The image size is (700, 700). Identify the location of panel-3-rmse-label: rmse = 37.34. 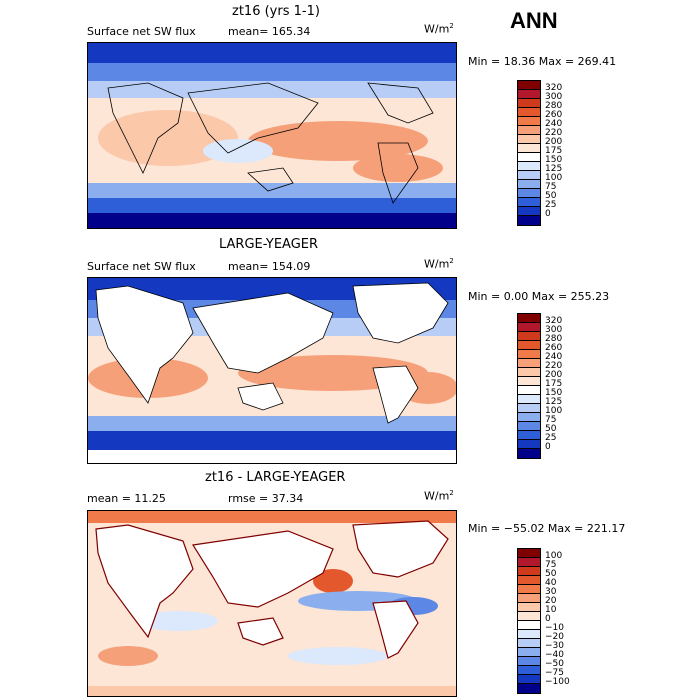
(266, 498).